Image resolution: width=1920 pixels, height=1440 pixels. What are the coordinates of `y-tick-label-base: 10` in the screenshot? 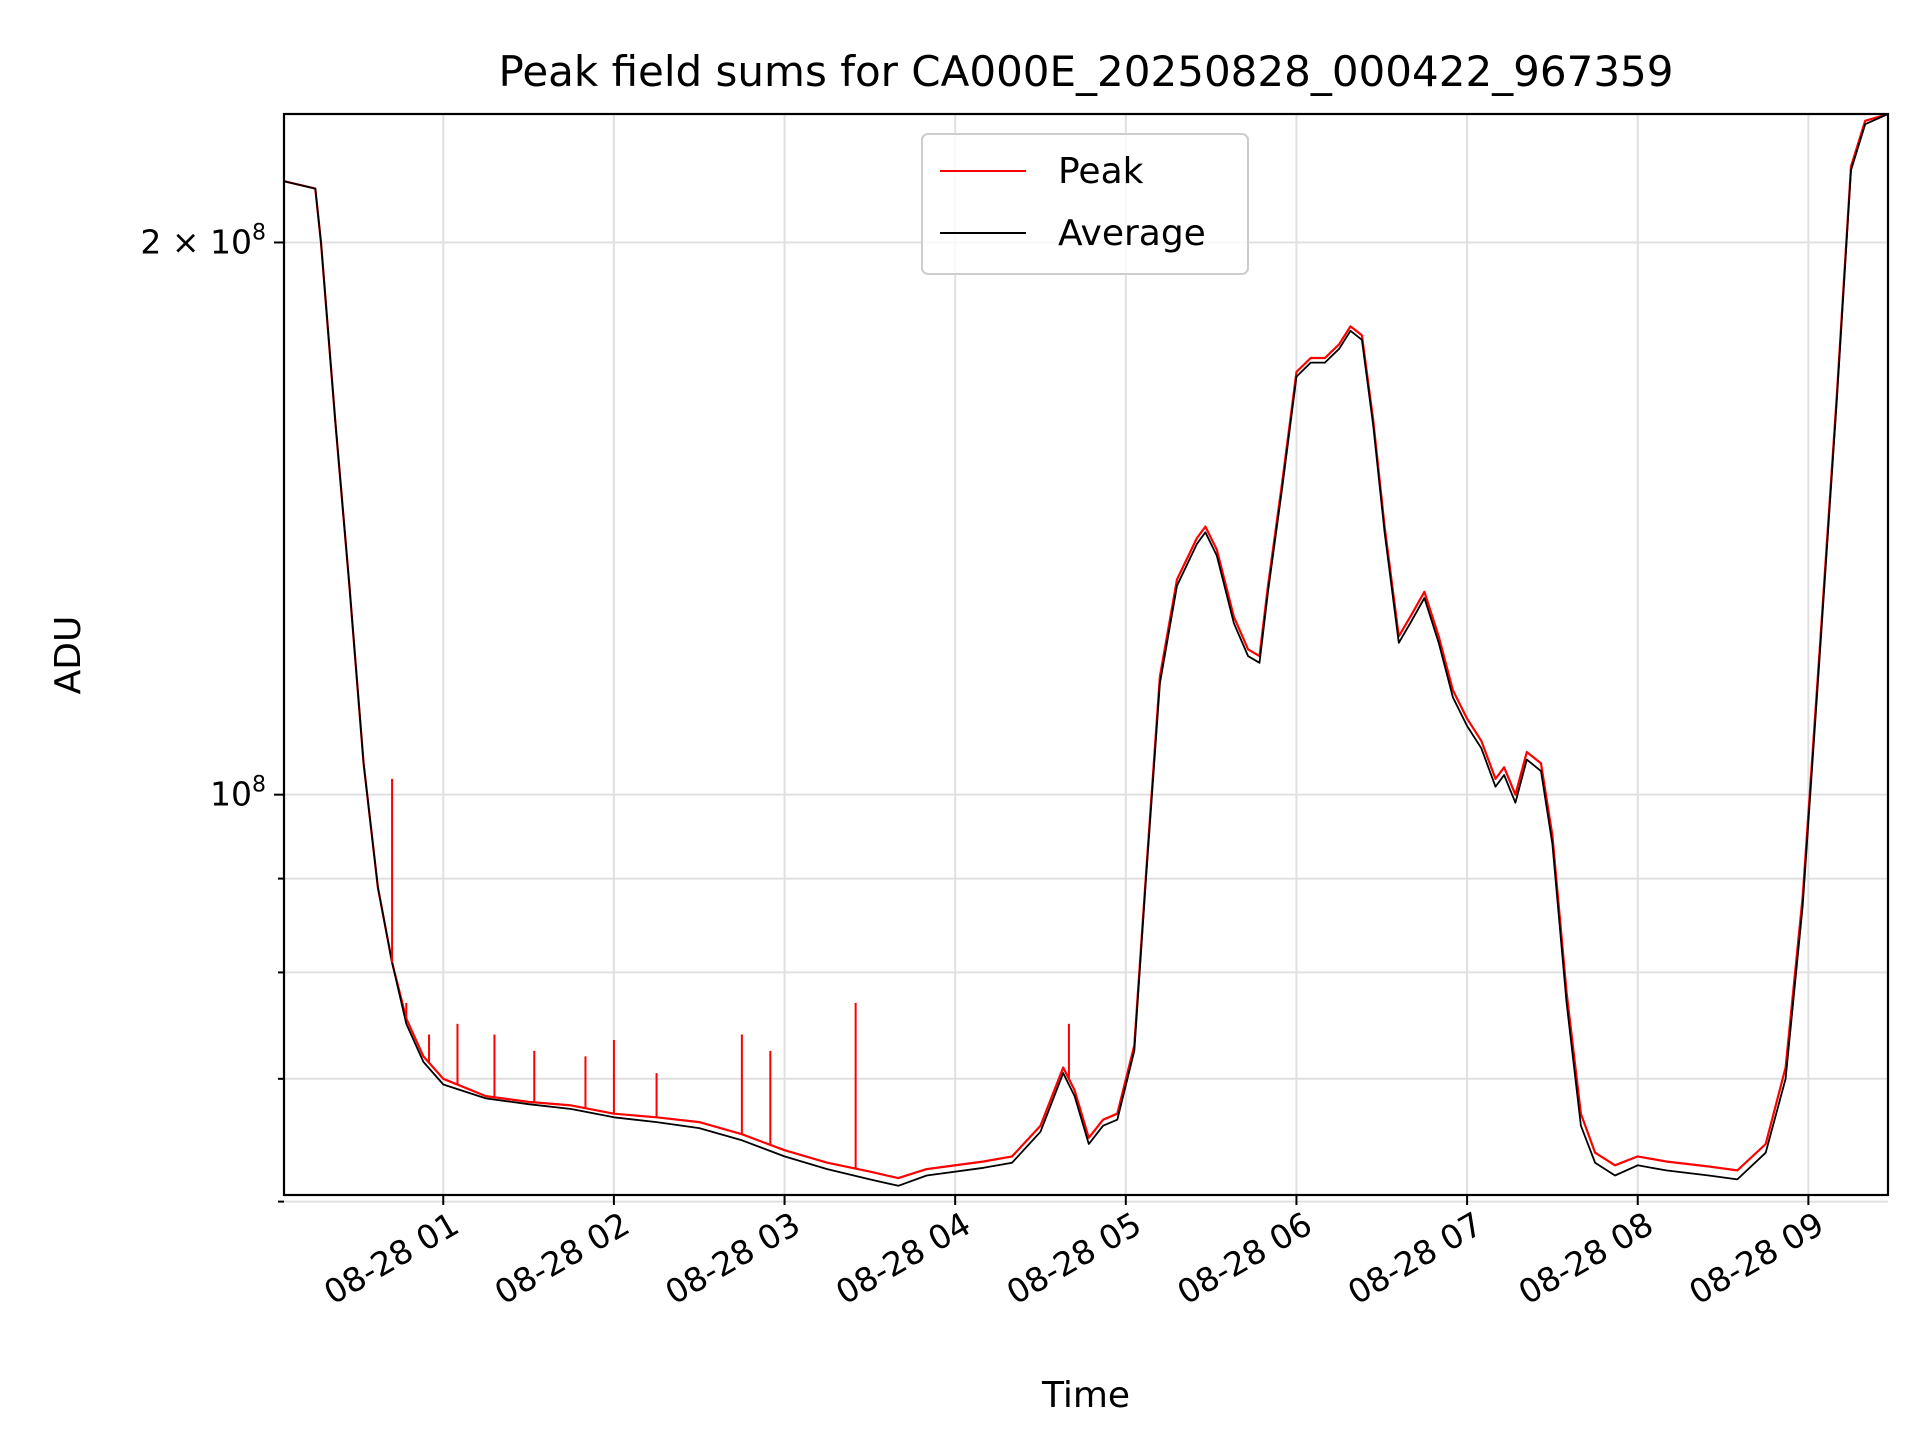 It's located at (231, 794).